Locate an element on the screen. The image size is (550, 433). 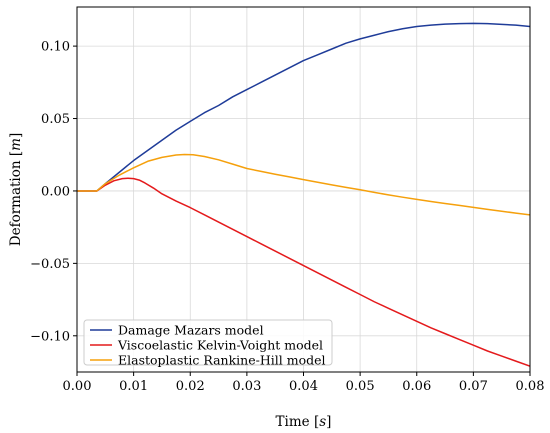
x-tick-label: 0.03 is located at coordinates (246, 386).